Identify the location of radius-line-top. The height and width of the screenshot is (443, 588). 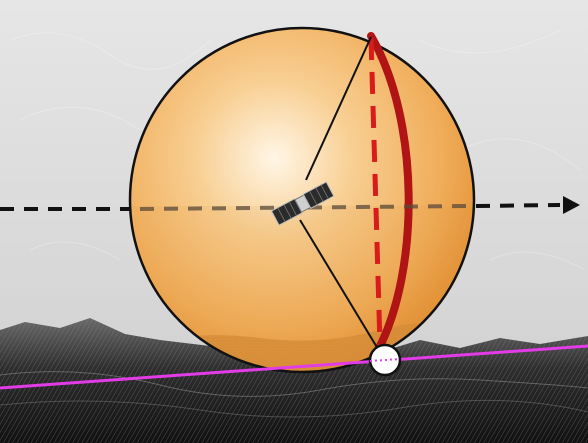
(338, 108).